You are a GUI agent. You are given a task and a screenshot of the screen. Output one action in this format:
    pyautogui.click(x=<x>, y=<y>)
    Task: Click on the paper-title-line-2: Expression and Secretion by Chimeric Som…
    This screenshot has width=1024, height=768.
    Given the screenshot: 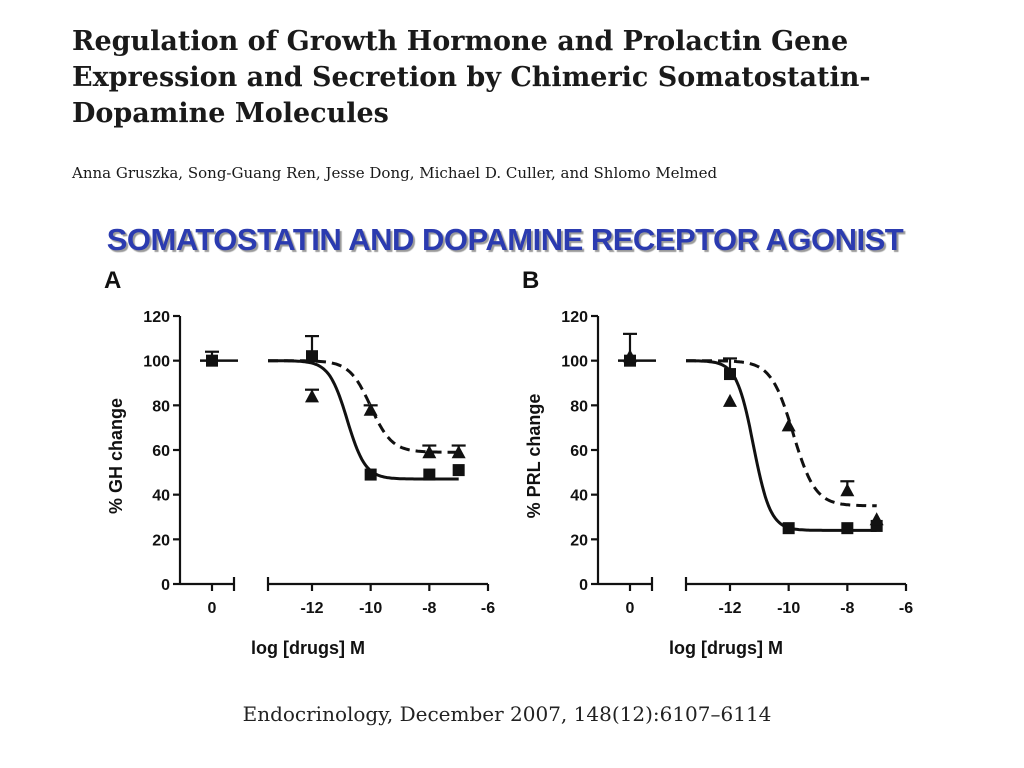 What is the action you would take?
    pyautogui.click(x=471, y=77)
    